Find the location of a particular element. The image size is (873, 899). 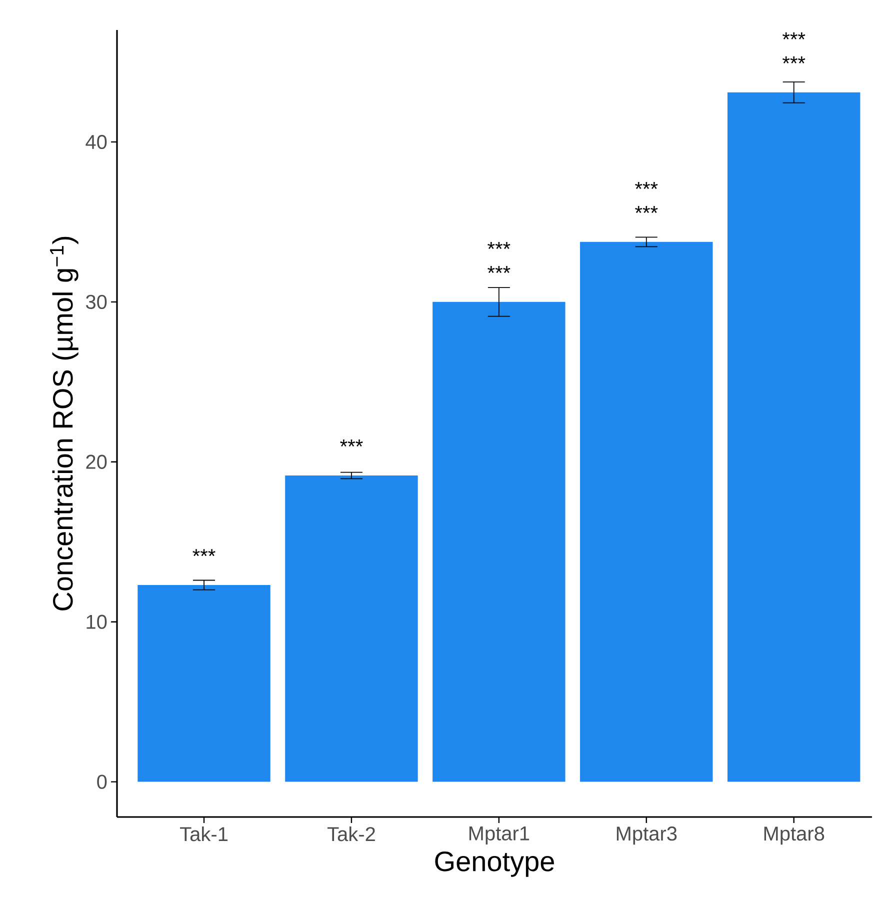

y-tick-label: 10 is located at coordinates (96, 621).